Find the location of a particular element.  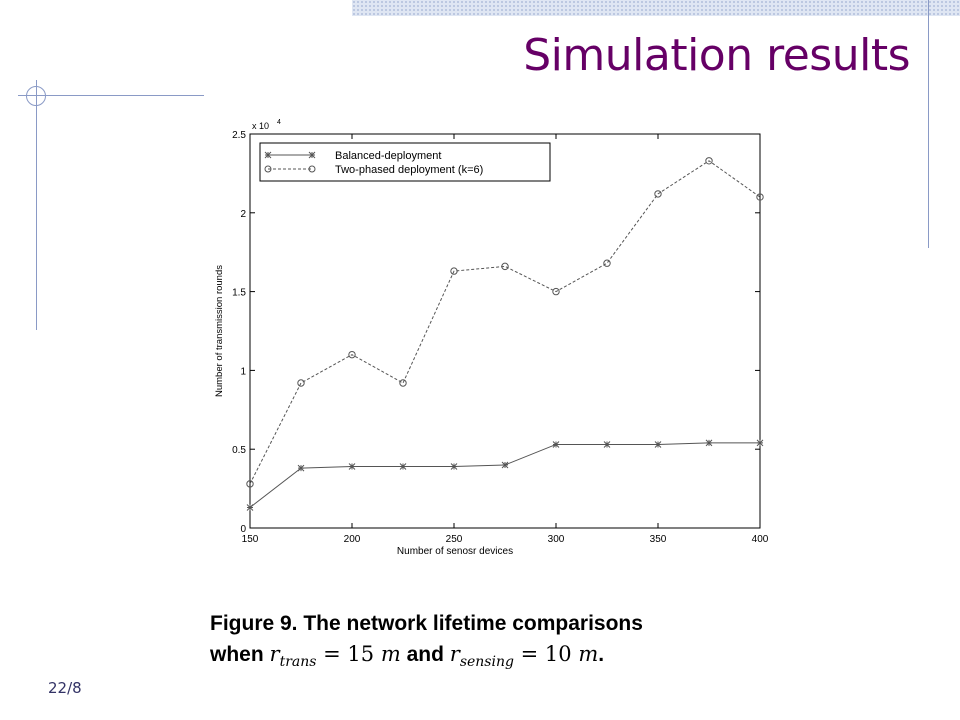

y-tick-label: 0.5 is located at coordinates (239, 450).